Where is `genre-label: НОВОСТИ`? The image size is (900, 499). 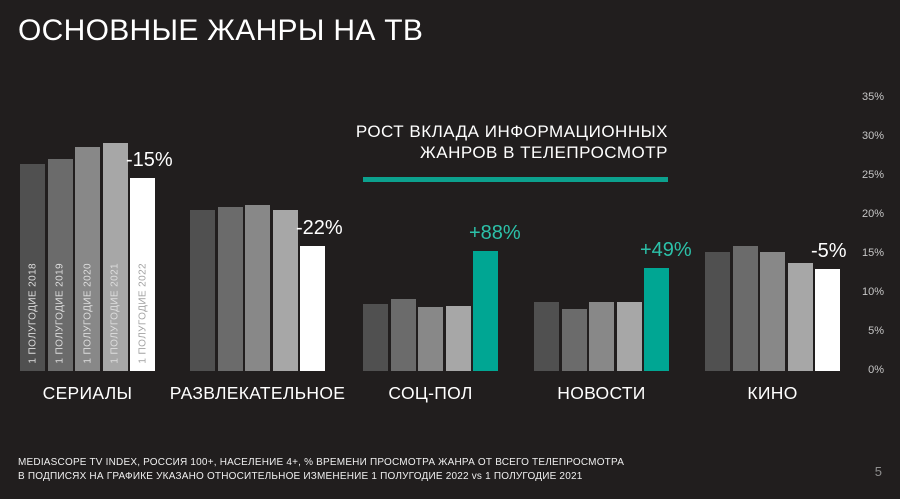
genre-label: НОВОСТИ is located at coordinates (601, 393).